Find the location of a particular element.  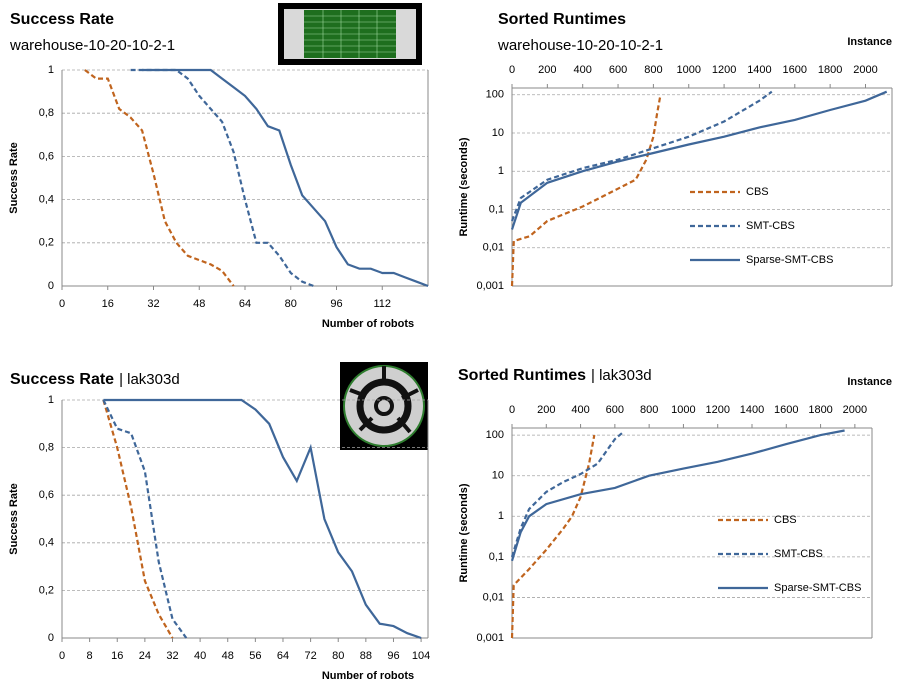

x-tick-label: 1600 is located at coordinates (795, 70).